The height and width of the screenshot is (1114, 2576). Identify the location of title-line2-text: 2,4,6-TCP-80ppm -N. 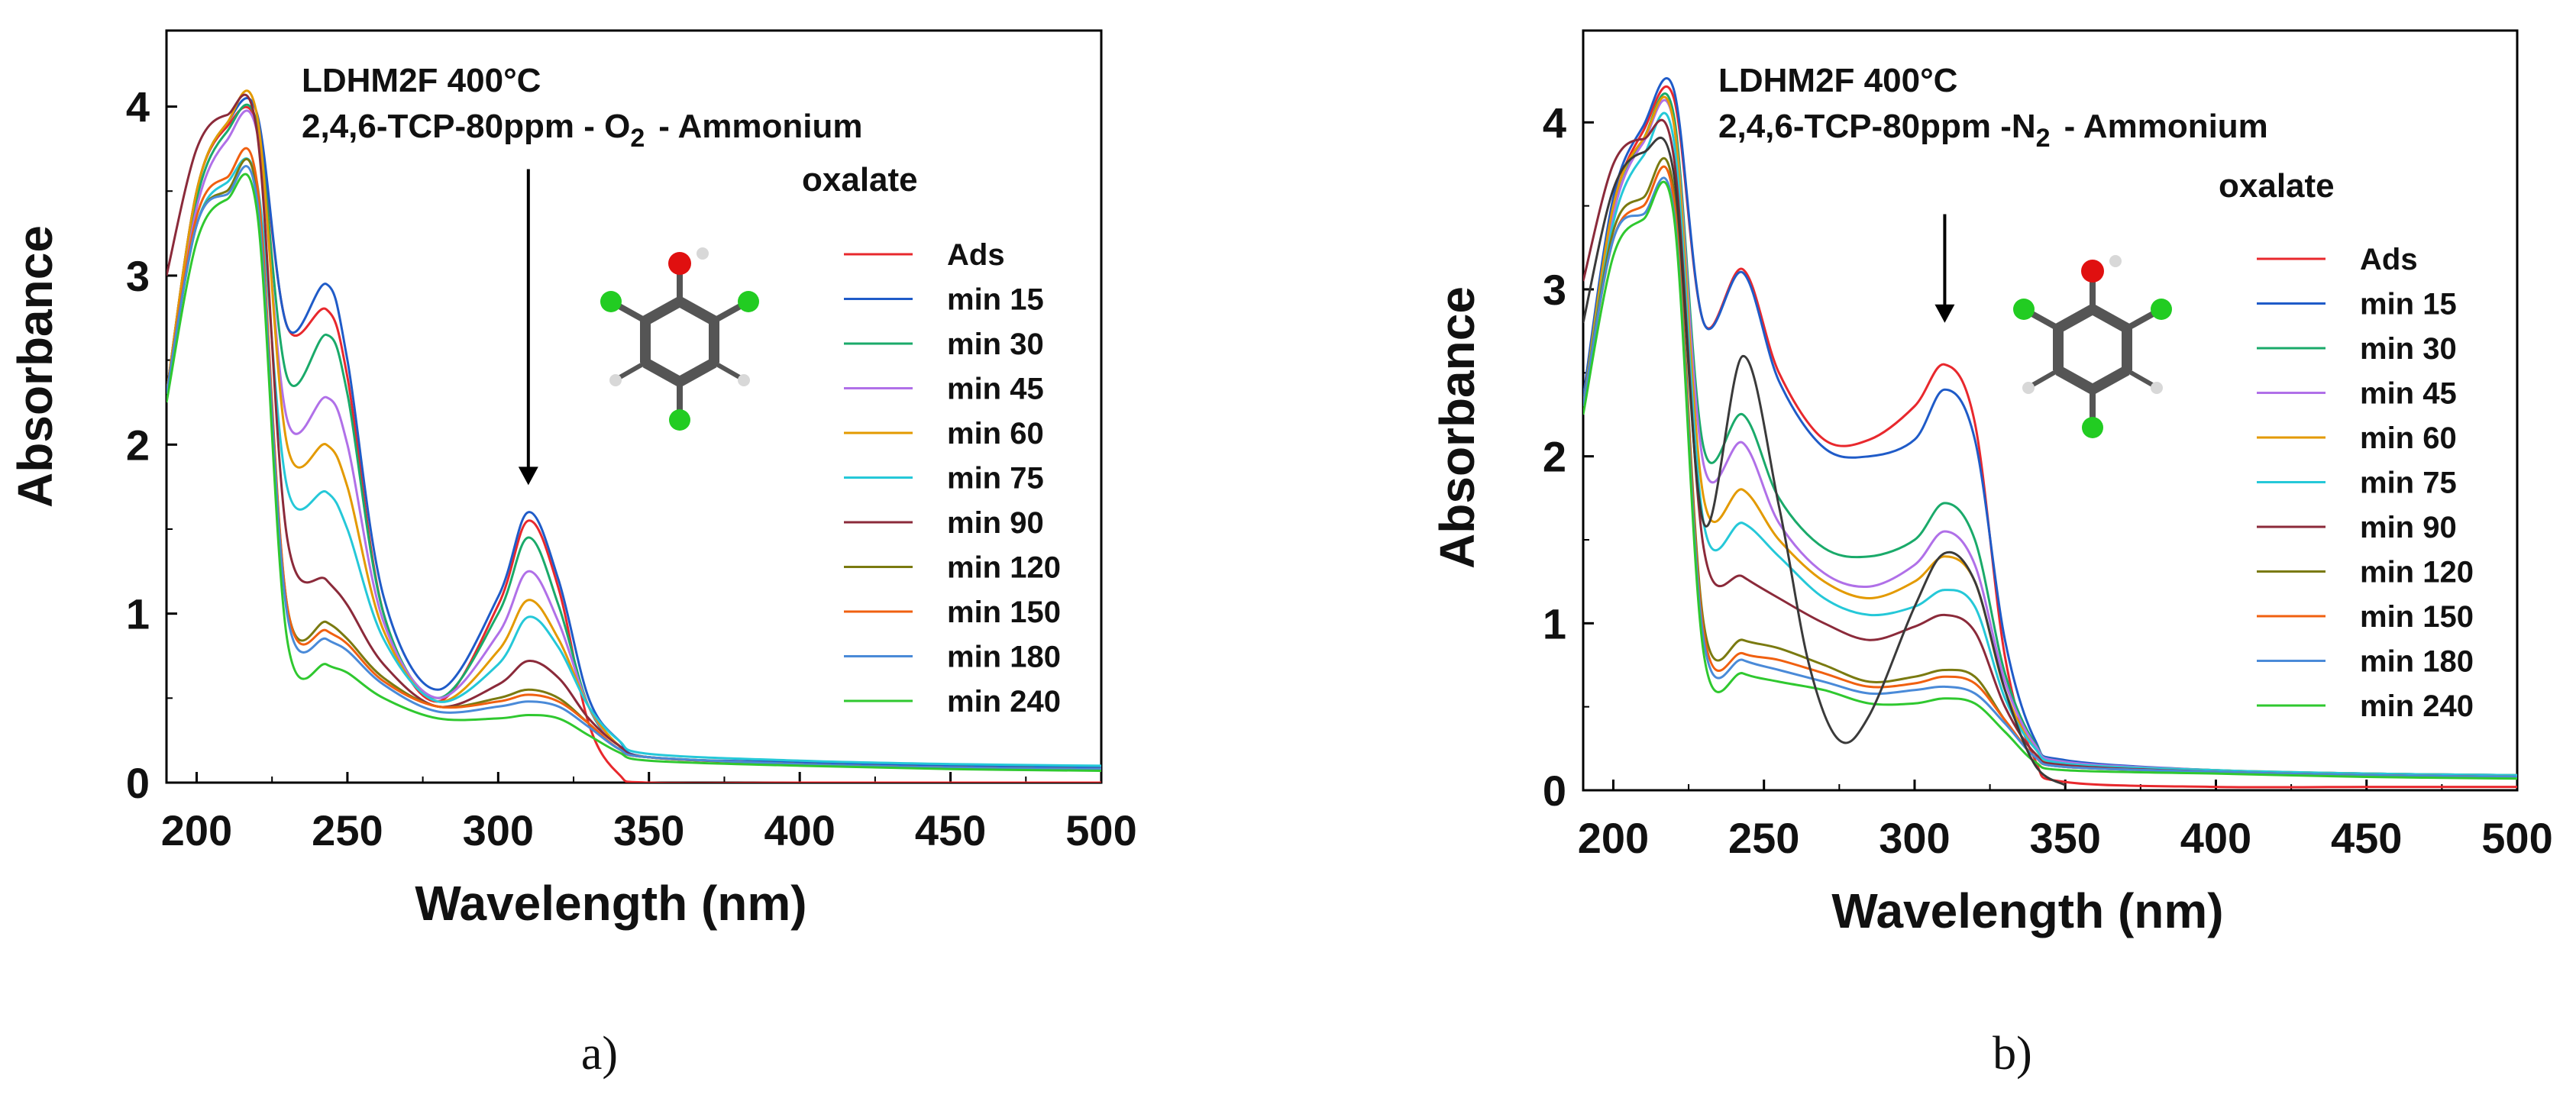
(1877, 127).